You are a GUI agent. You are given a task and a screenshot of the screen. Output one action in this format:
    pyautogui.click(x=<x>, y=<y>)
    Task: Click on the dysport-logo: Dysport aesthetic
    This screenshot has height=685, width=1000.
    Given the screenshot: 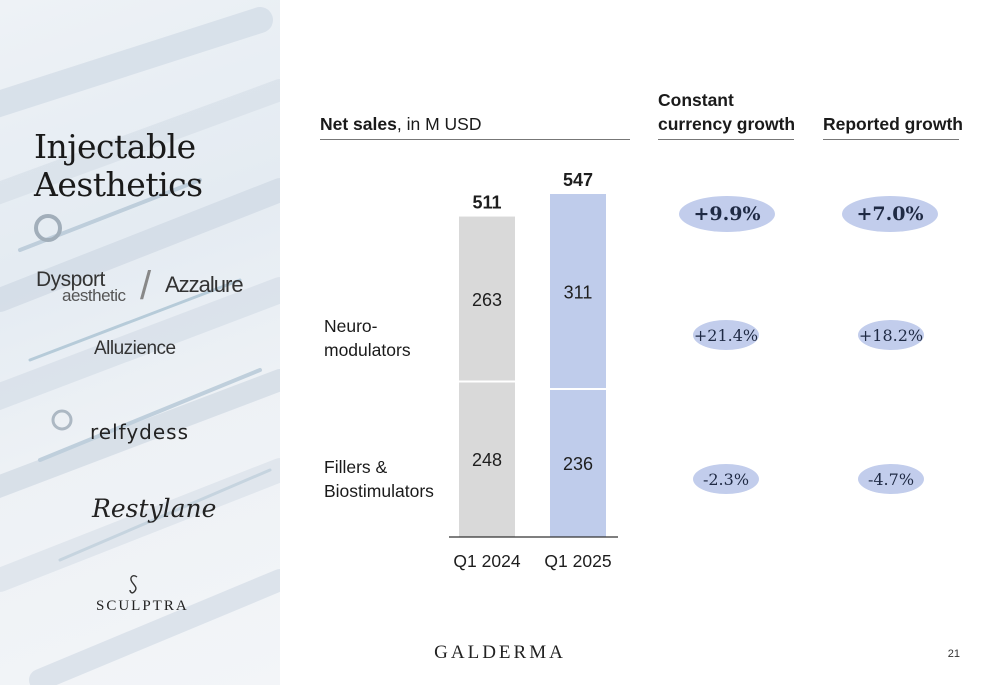 What is the action you would take?
    pyautogui.click(x=81, y=287)
    